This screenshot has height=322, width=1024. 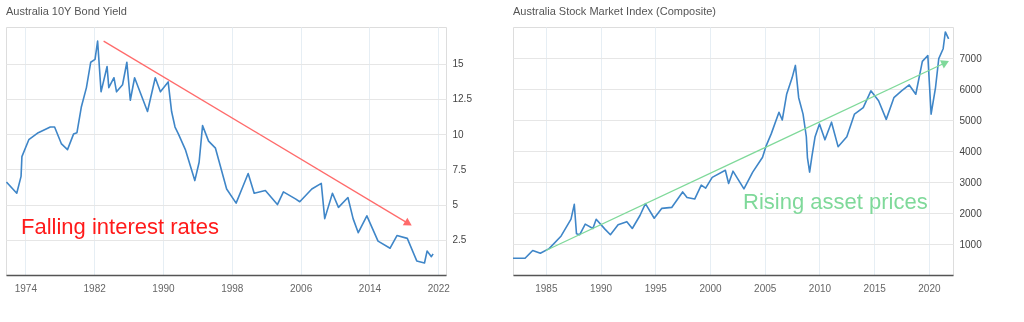 I want to click on y-tick-label: 15, so click(x=458, y=64).